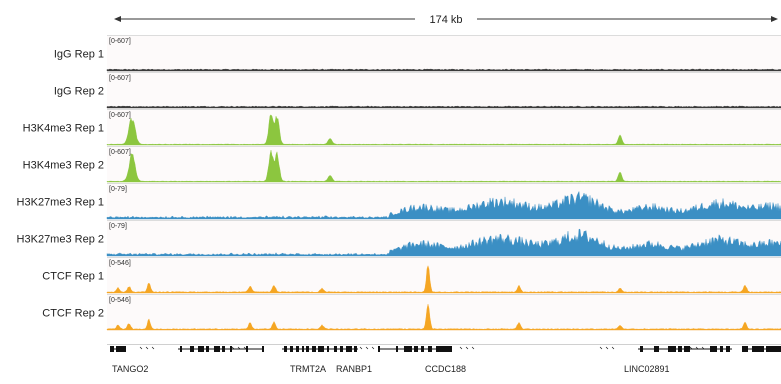  I want to click on ruler-arrow-right-icon, so click(774, 19).